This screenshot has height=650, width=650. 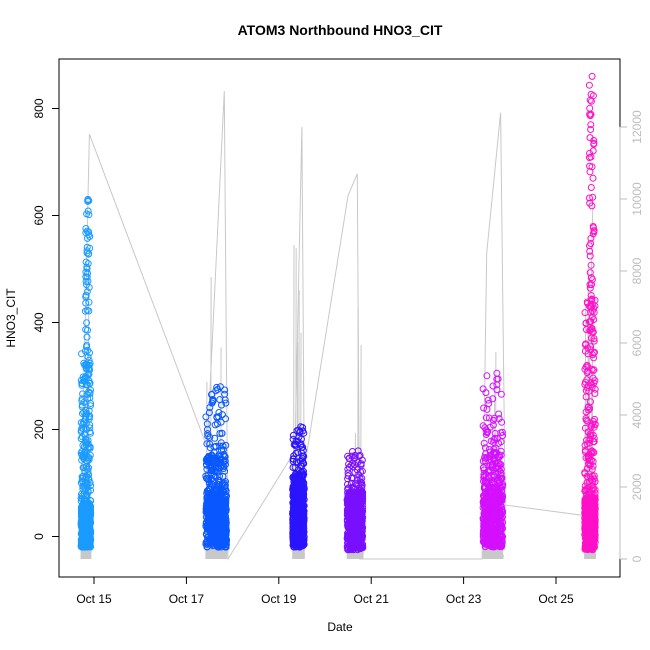 What do you see at coordinates (39, 536) in the screenshot?
I see `y-tick-label: 0` at bounding box center [39, 536].